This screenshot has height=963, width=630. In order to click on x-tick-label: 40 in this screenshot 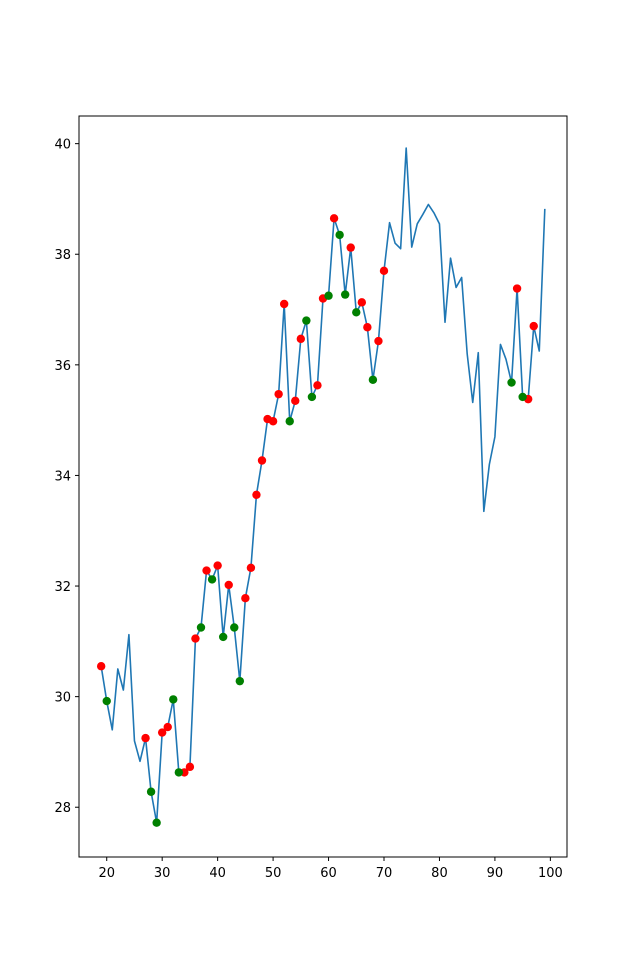, I will do `click(217, 873)`.